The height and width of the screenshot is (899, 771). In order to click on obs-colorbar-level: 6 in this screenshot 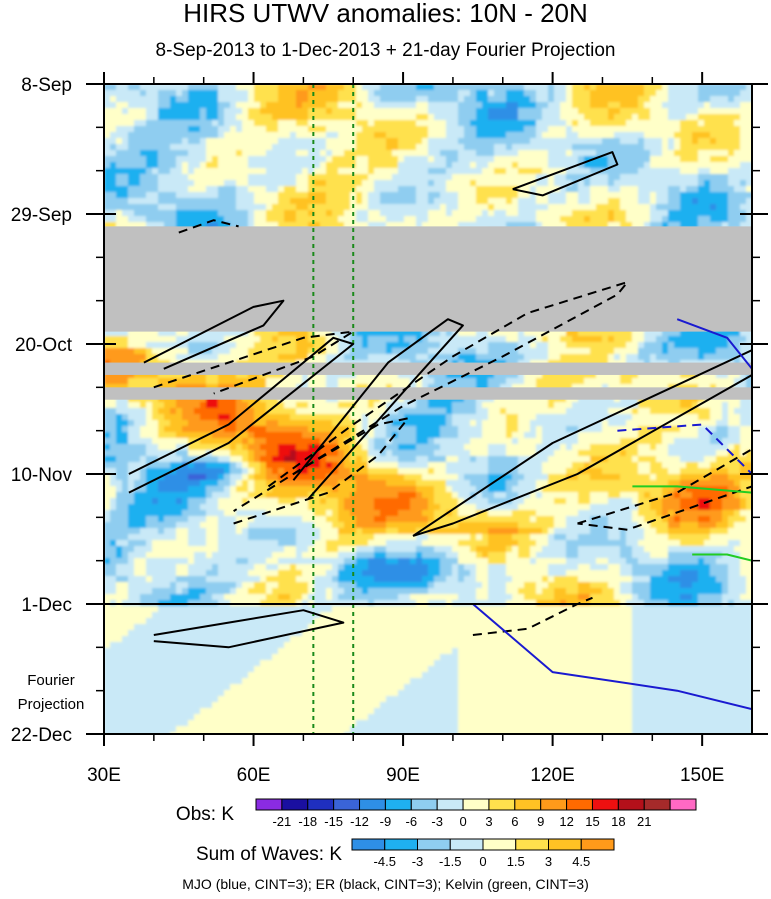, I will do `click(514, 821)`.